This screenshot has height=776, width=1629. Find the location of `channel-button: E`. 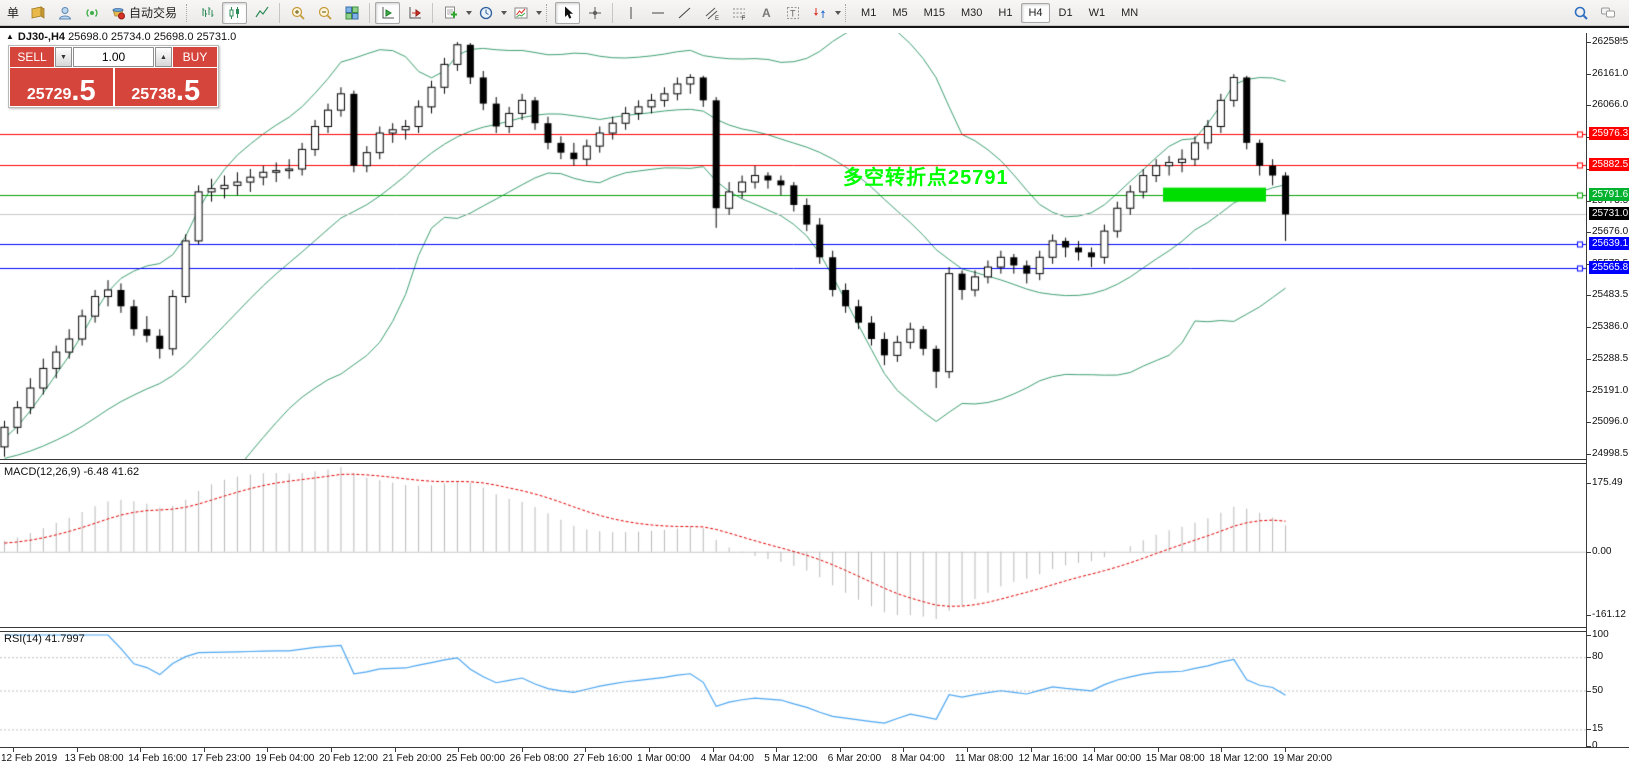

channel-button: E is located at coordinates (711, 13).